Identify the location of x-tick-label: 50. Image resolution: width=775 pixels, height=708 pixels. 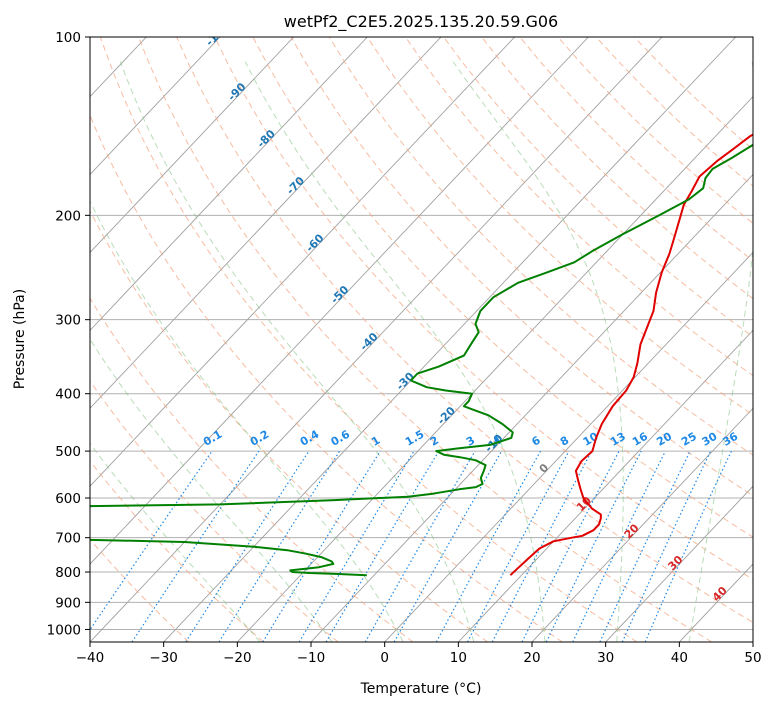
(752, 658).